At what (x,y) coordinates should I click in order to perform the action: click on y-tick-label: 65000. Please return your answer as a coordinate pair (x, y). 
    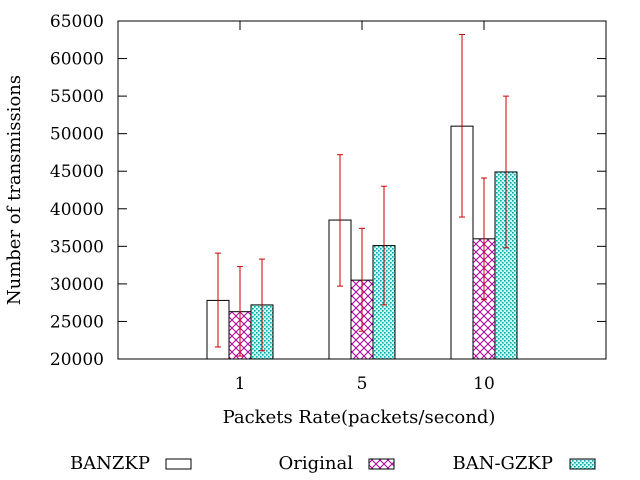
    Looking at the image, I should click on (77, 22).